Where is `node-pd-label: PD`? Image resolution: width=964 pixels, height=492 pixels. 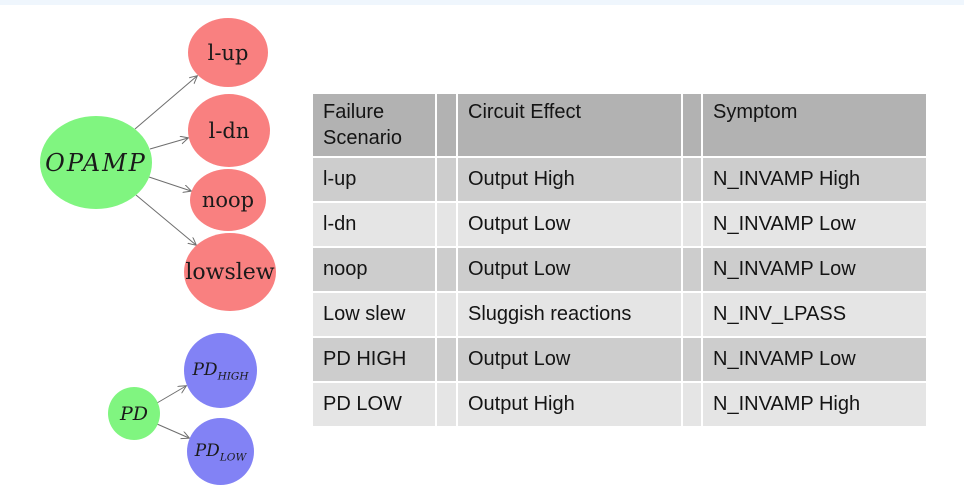 node-pd-label: PD is located at coordinates (134, 413).